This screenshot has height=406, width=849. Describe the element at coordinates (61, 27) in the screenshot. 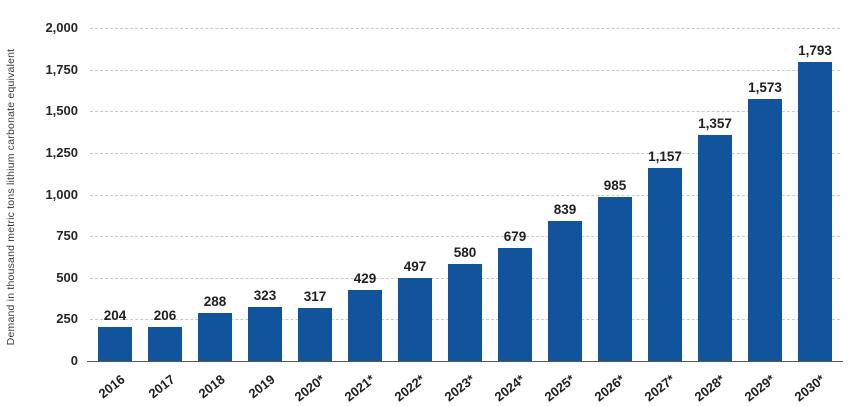

I see `y-tick-label: 2,000` at that location.